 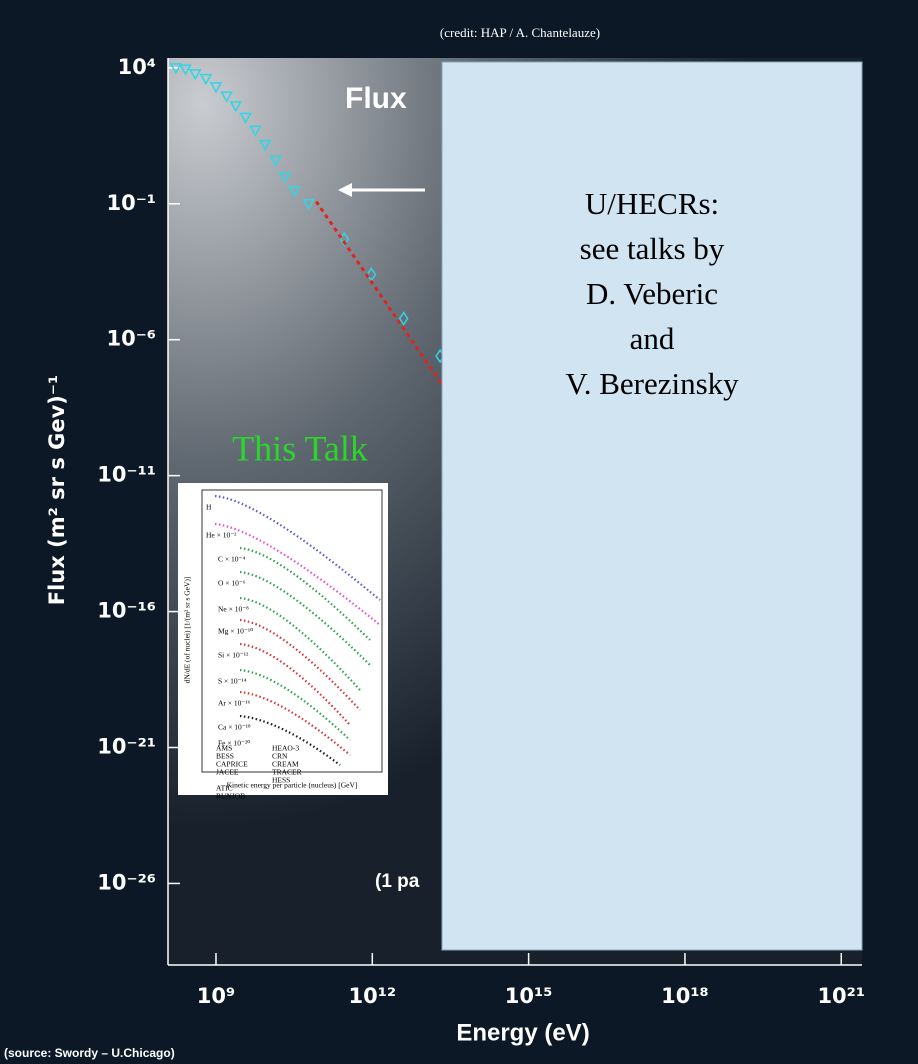 What do you see at coordinates (233, 655) in the screenshot?
I see `inset-element: Si × 10⁻¹²` at bounding box center [233, 655].